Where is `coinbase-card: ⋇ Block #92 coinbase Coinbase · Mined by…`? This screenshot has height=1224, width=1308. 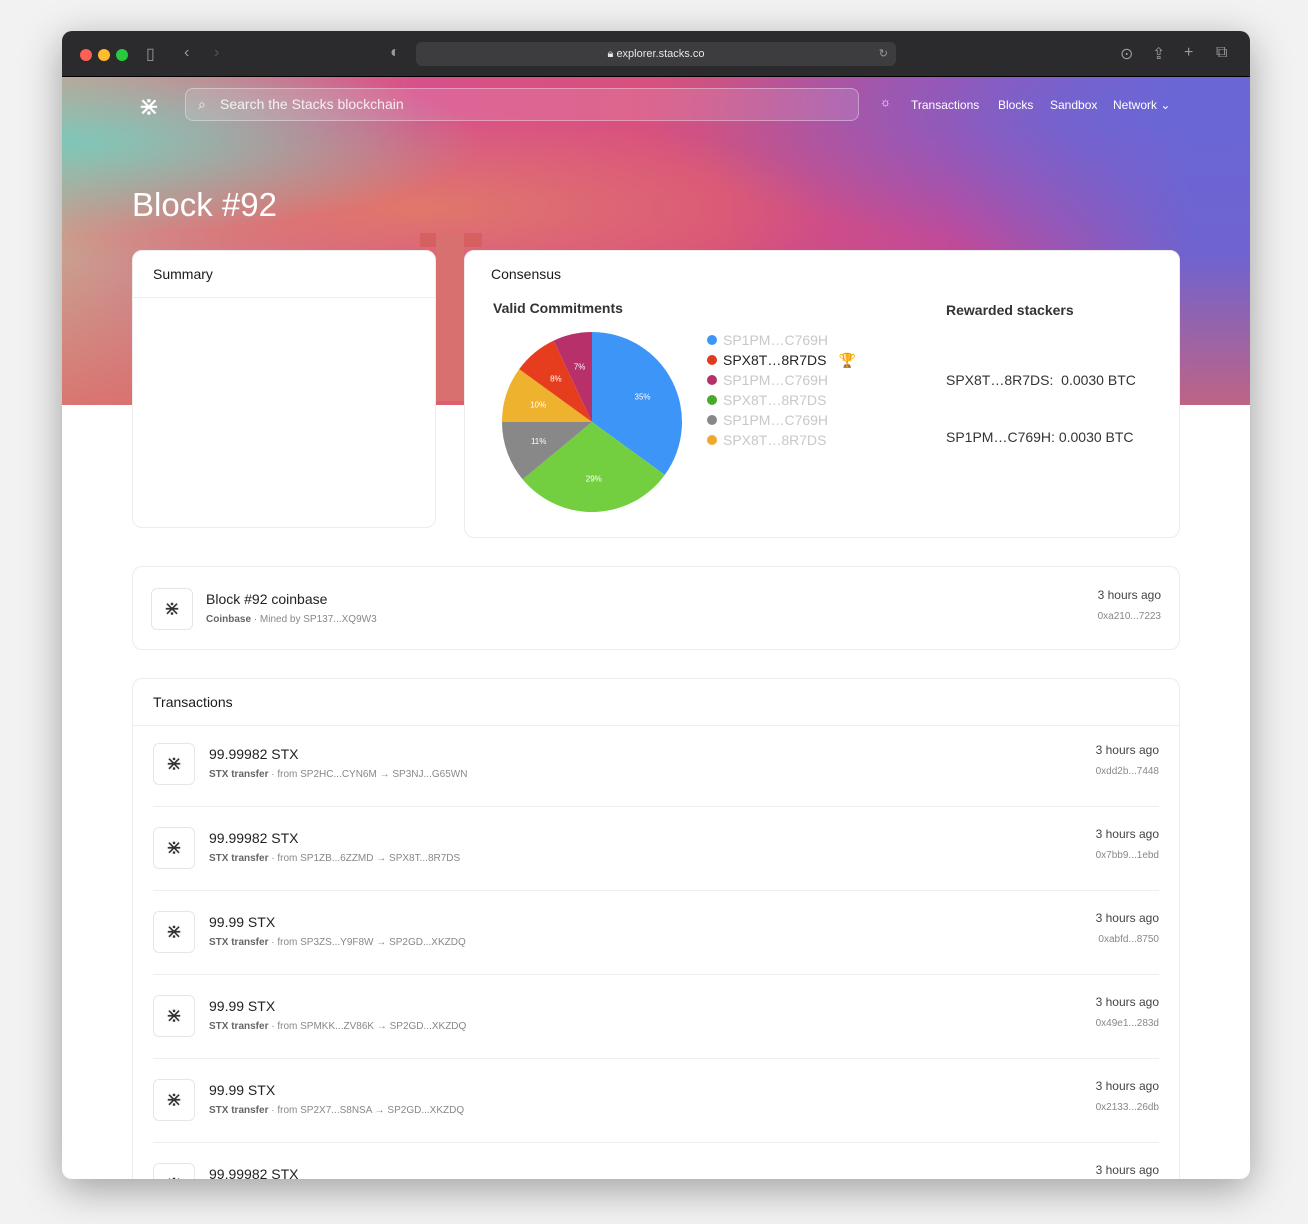 coinbase-card: ⋇ Block #92 coinbase Coinbase · Mined by… is located at coordinates (656, 608).